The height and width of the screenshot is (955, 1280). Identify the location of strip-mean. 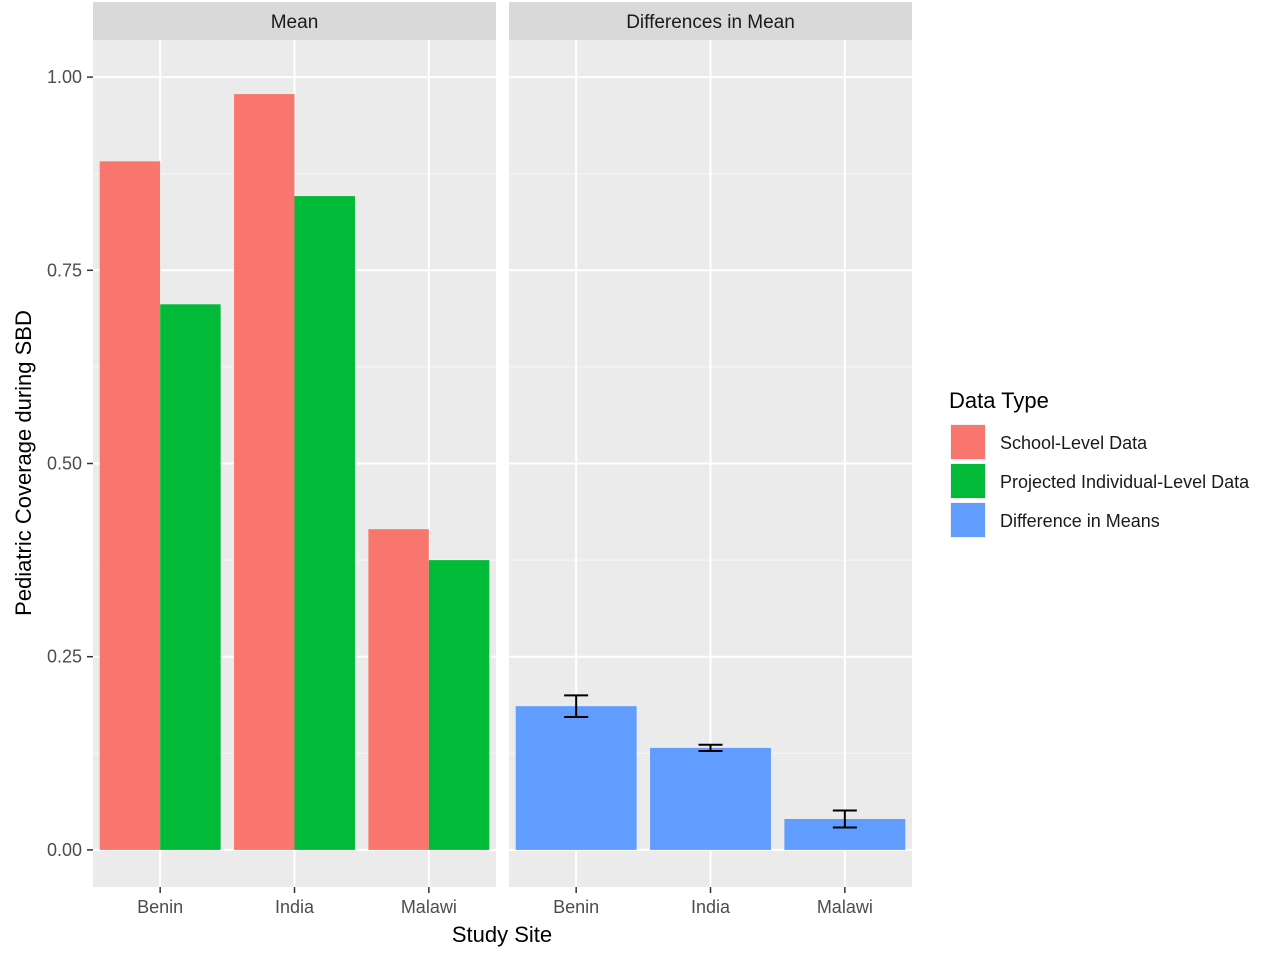
(294, 21).